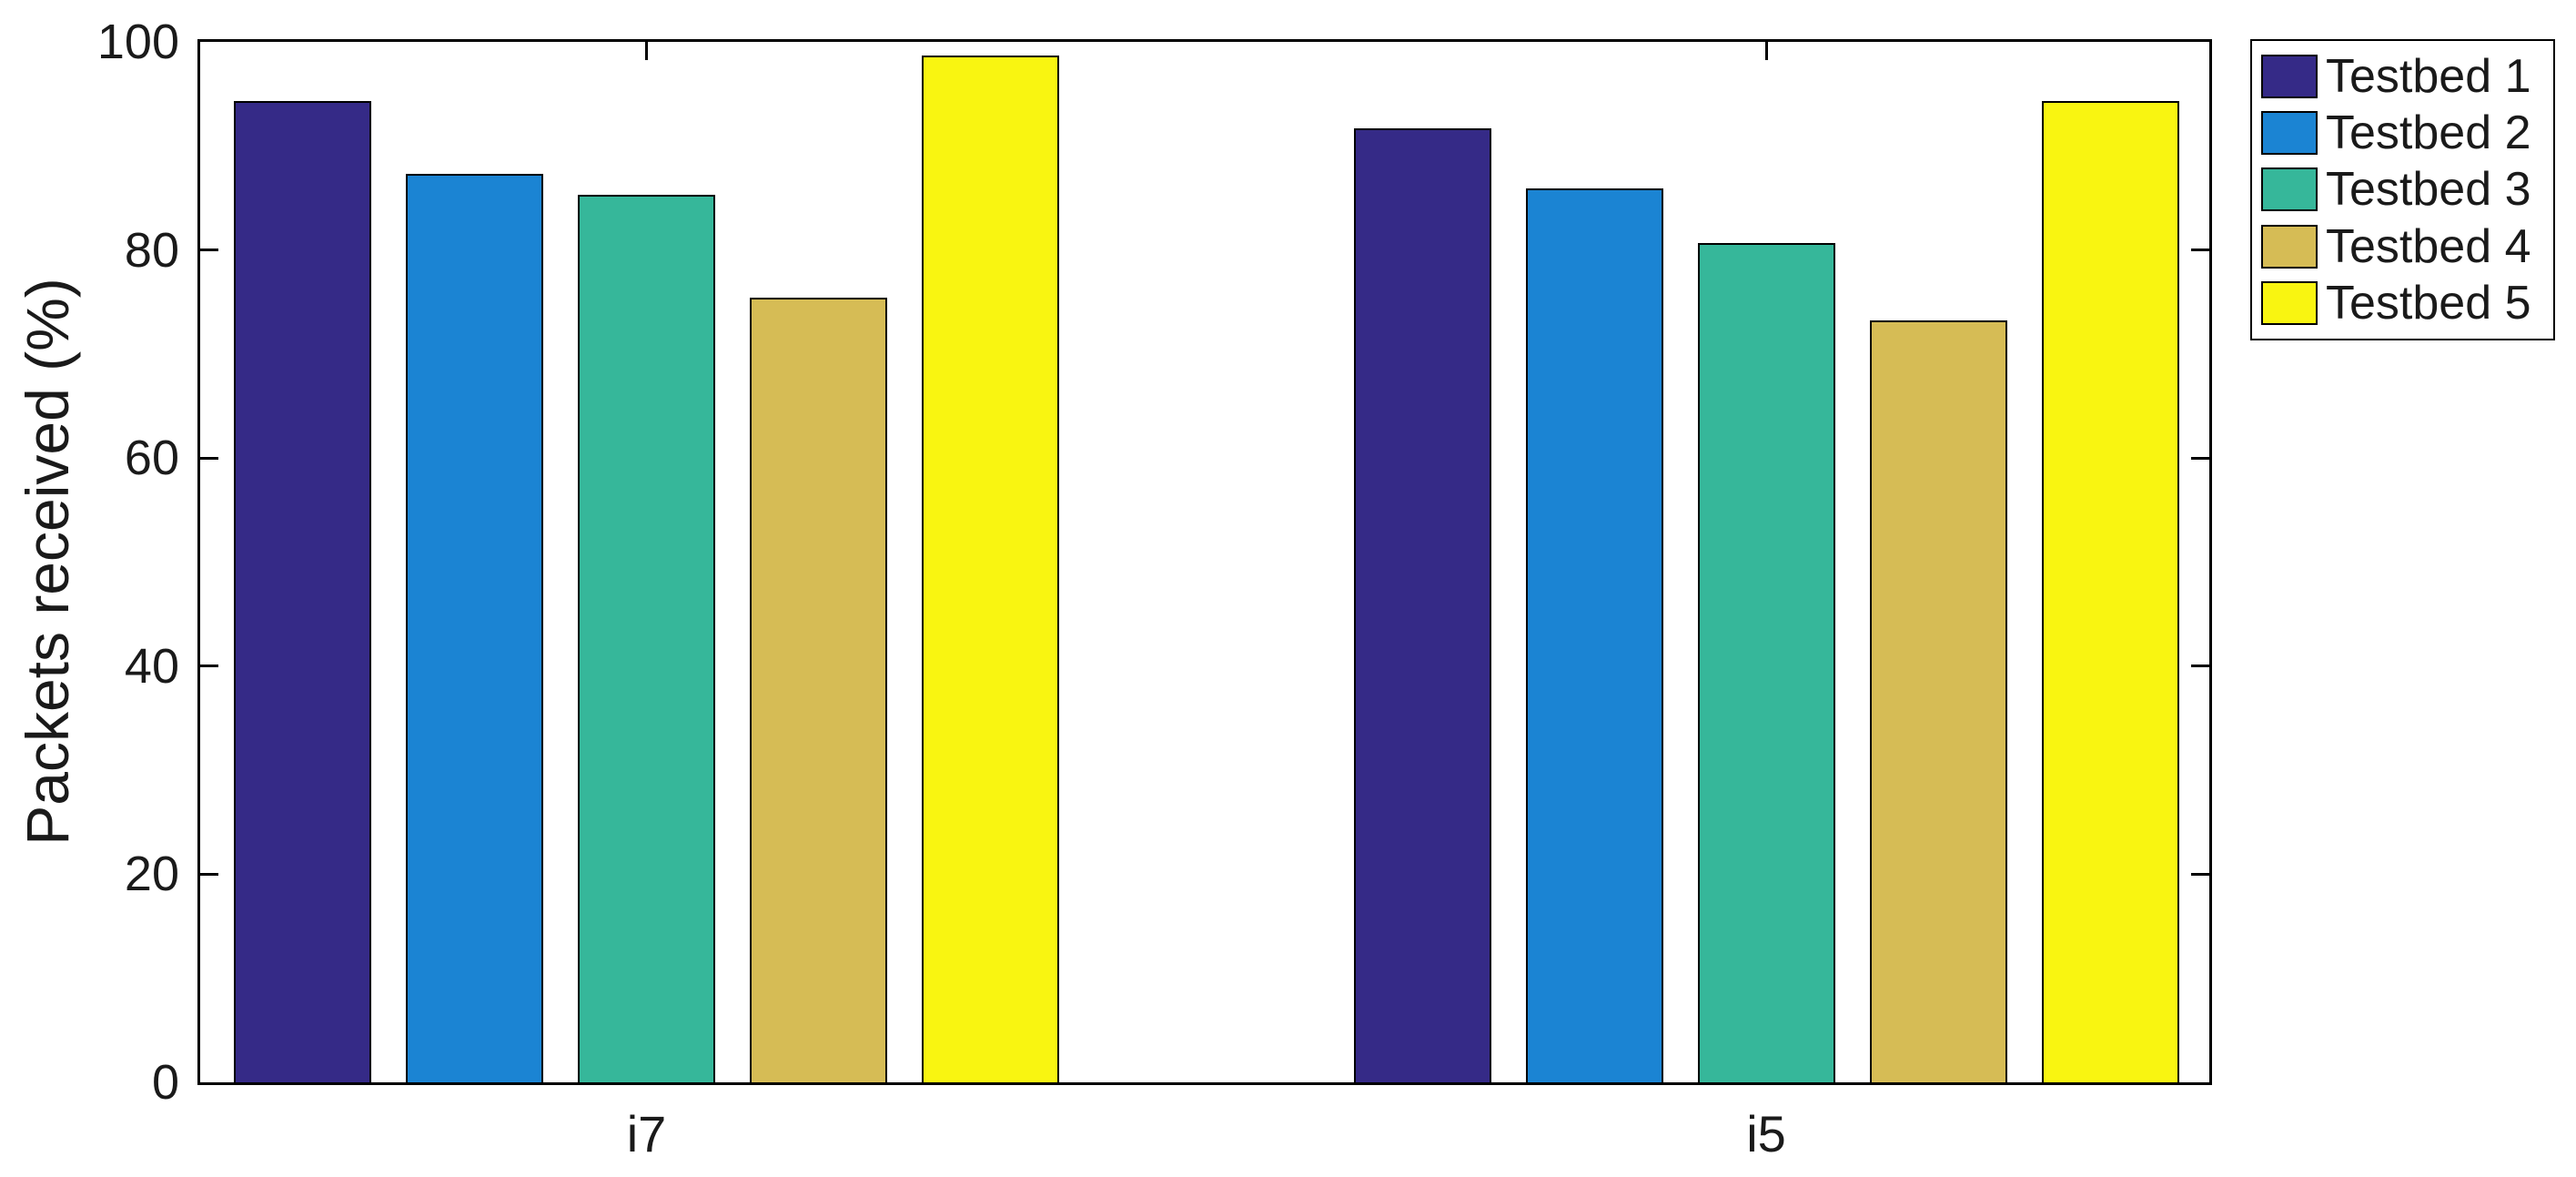  Describe the element at coordinates (137, 42) in the screenshot. I see `y-tick-label: 100` at that location.